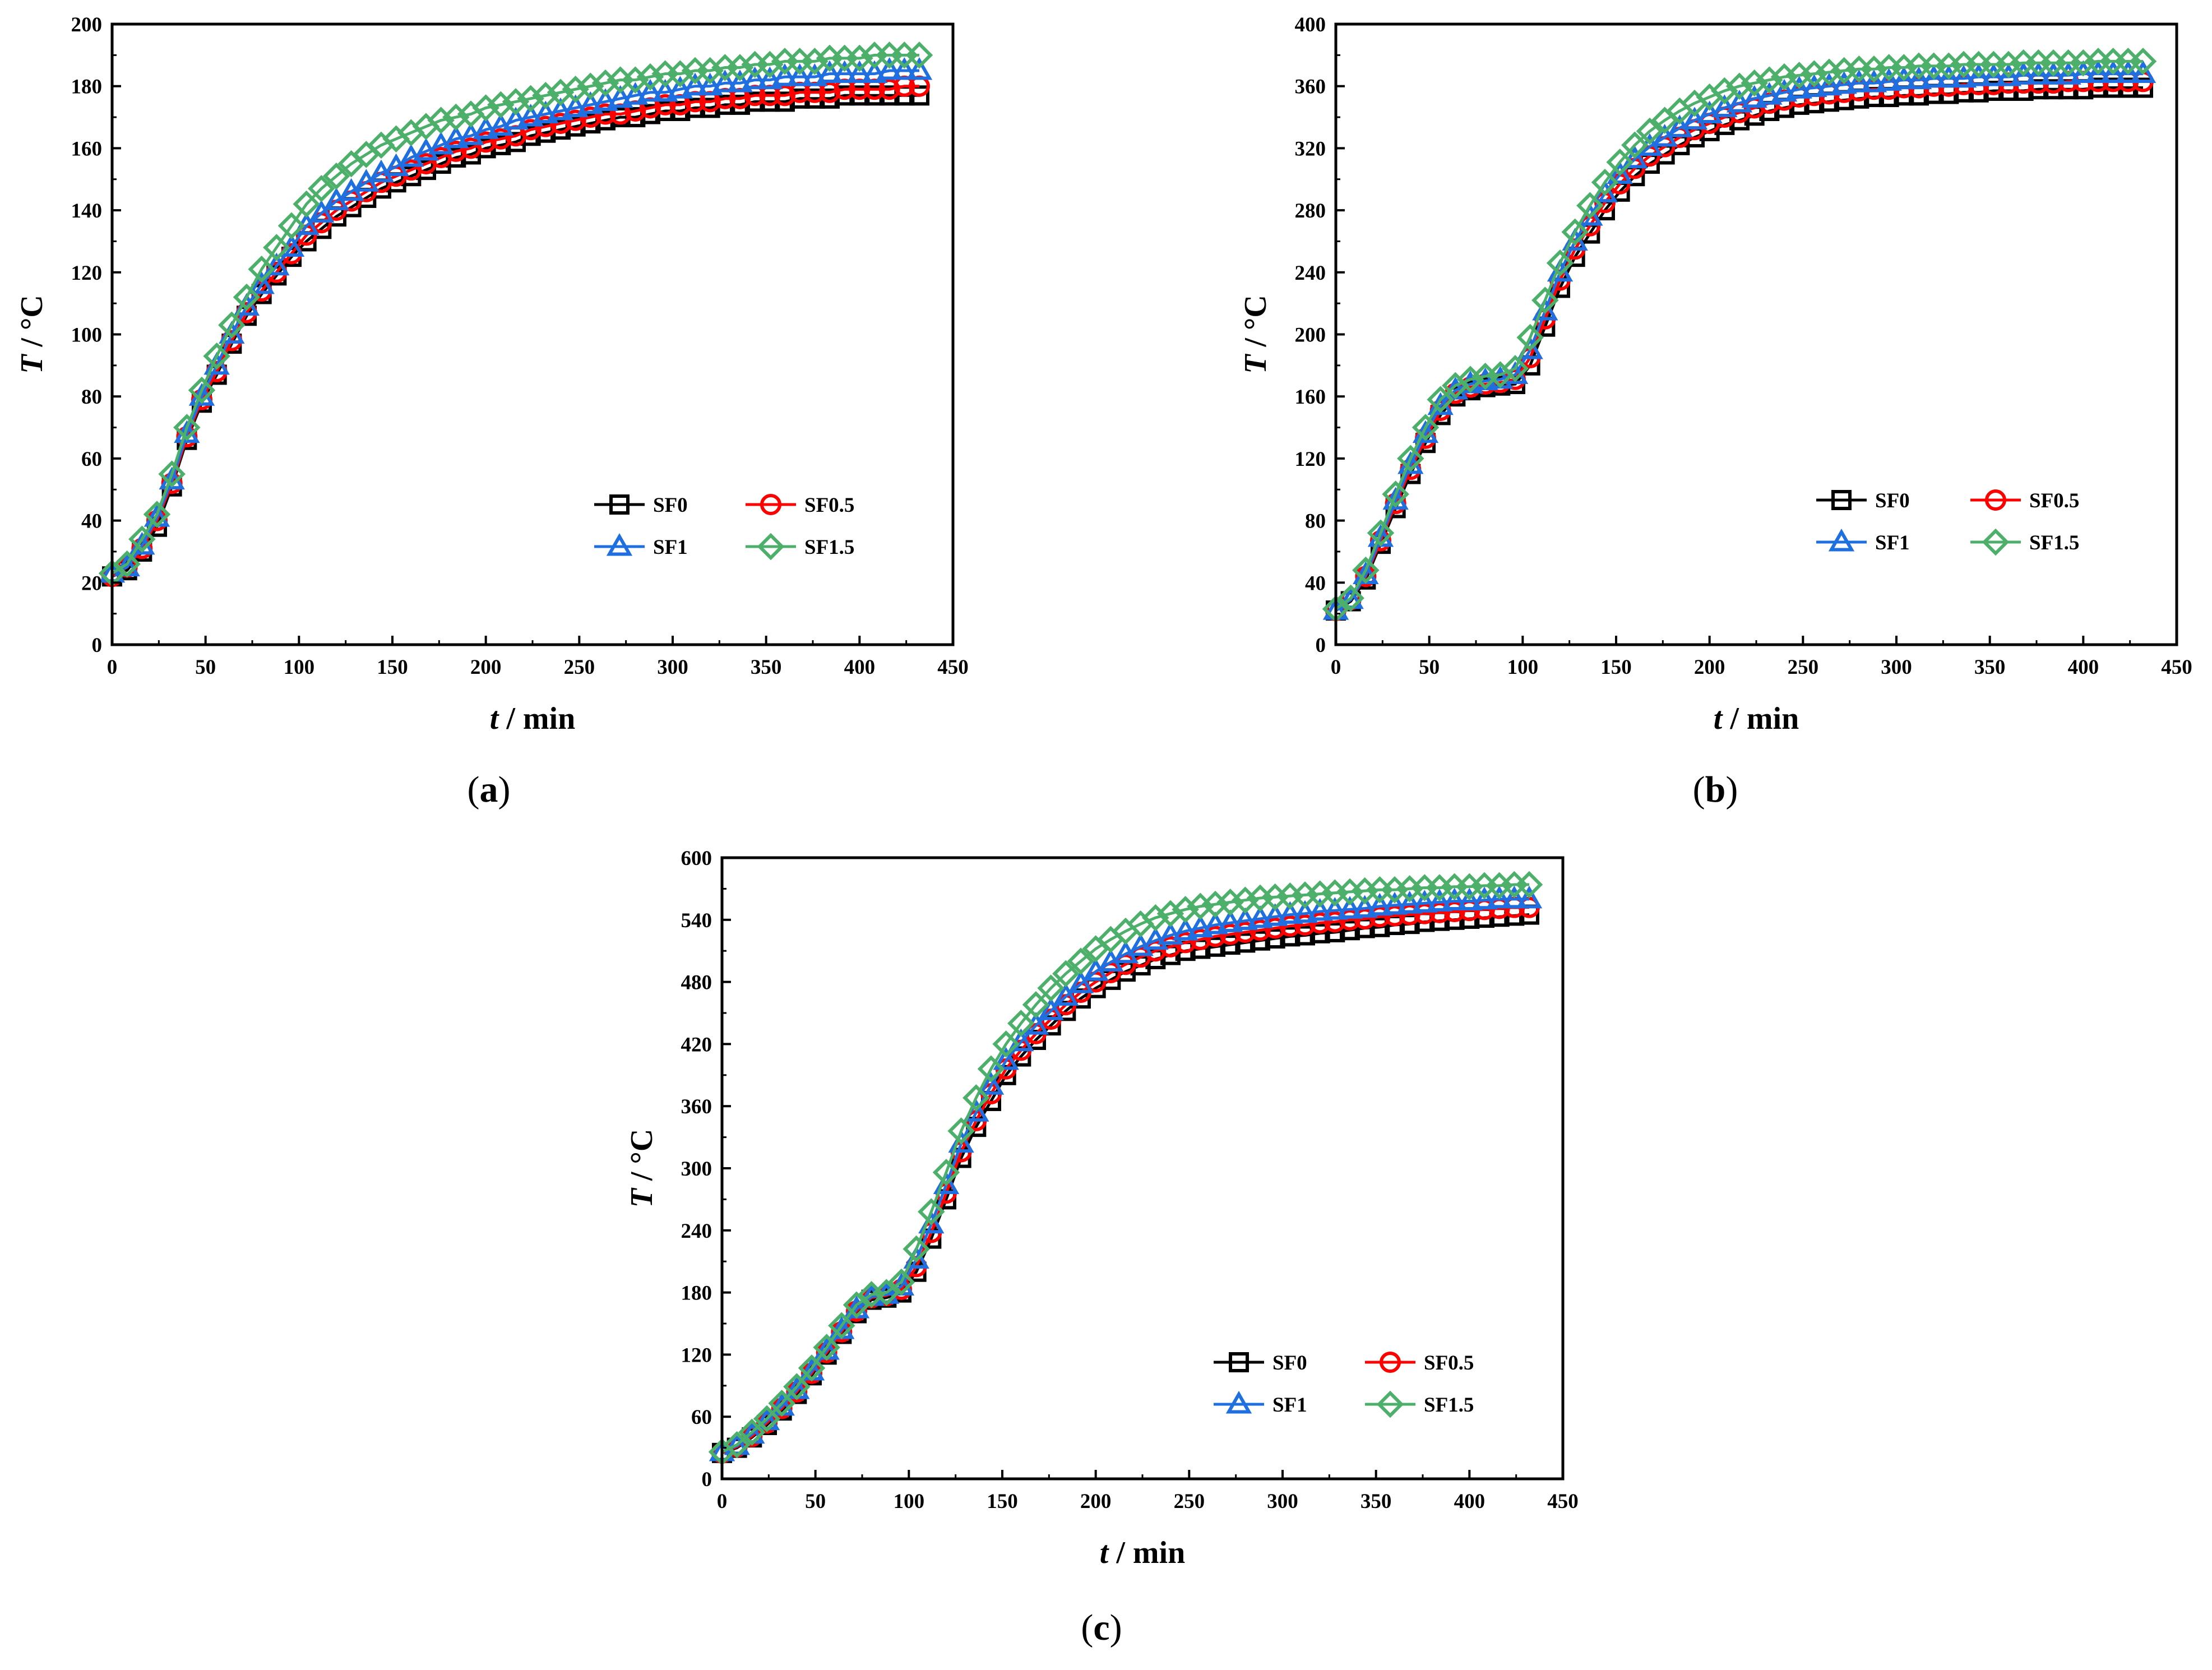 This screenshot has width=2212, height=1670. Describe the element at coordinates (641, 505) in the screenshot. I see `legend-item-a-SF0: SF0` at that location.